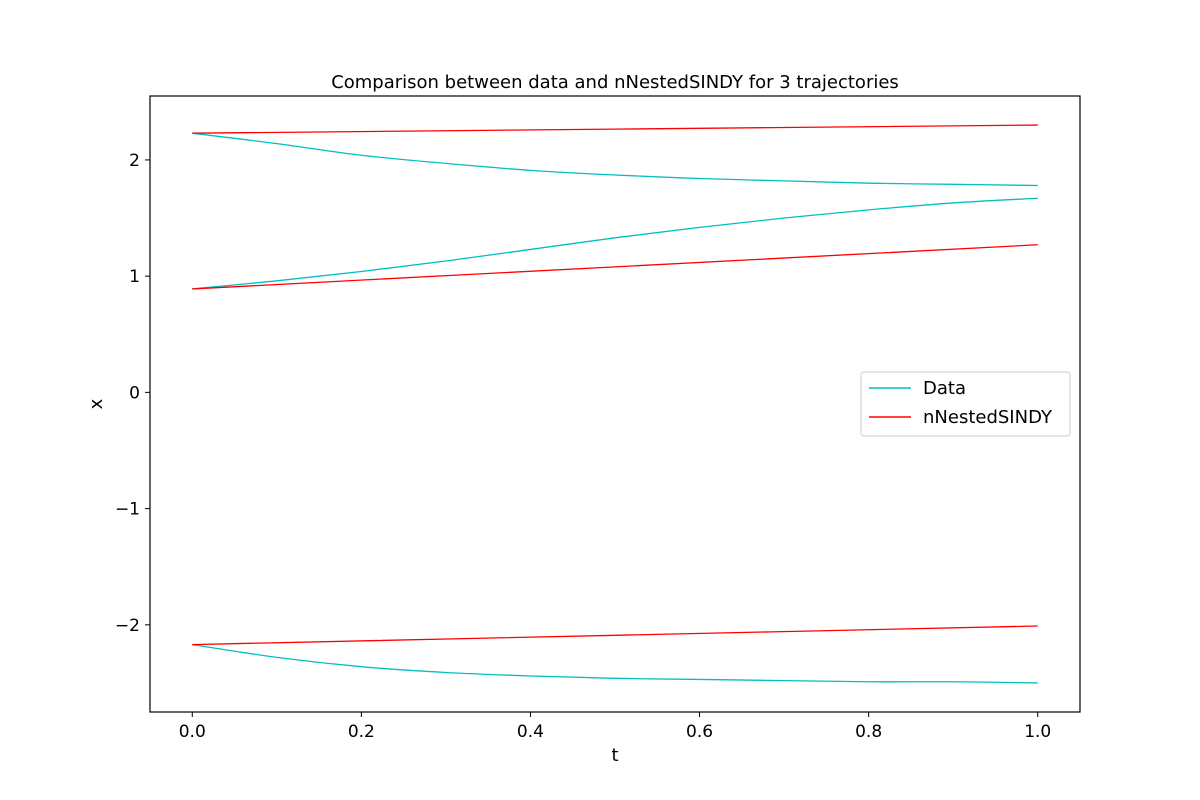 The image size is (1200, 800). What do you see at coordinates (134, 161) in the screenshot?
I see `y-tick-label: 2` at bounding box center [134, 161].